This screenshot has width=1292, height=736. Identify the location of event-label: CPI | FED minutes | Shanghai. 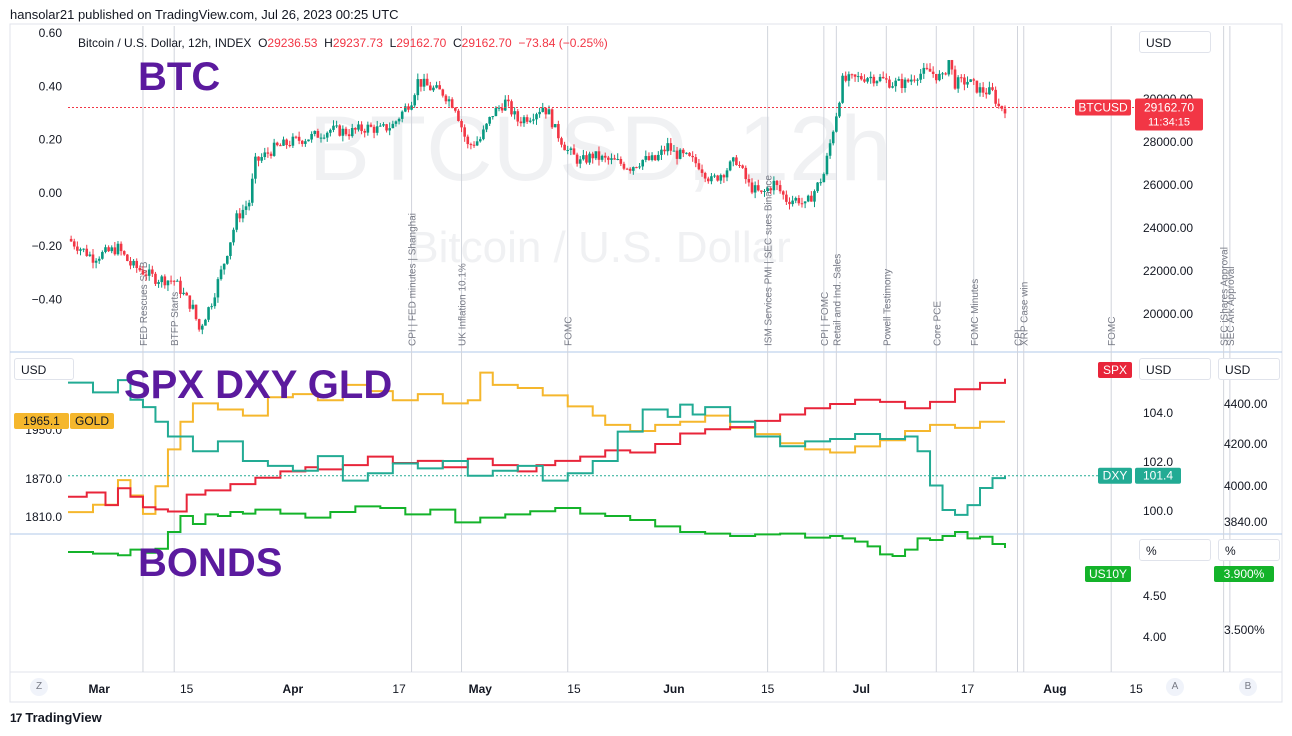
(413, 279).